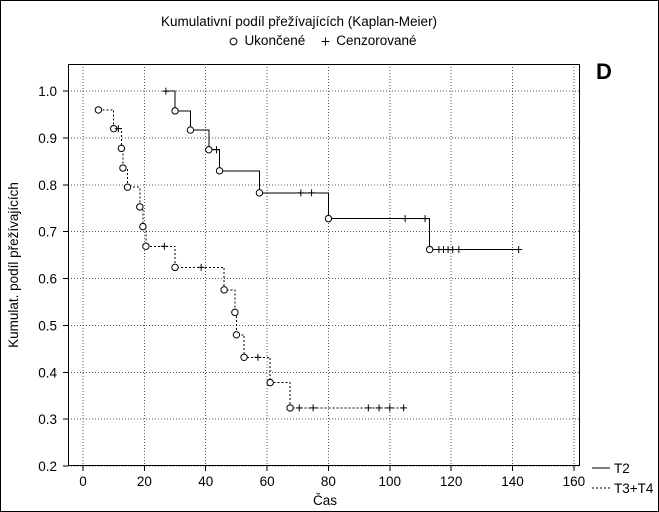  I want to click on plus-marker-icon, so click(325, 41).